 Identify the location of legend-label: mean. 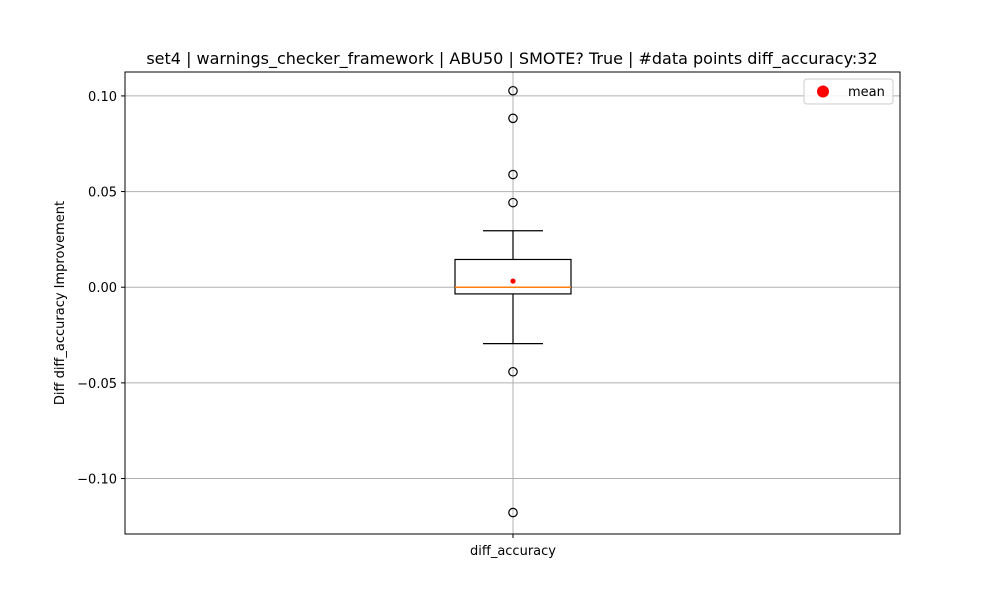
(866, 92).